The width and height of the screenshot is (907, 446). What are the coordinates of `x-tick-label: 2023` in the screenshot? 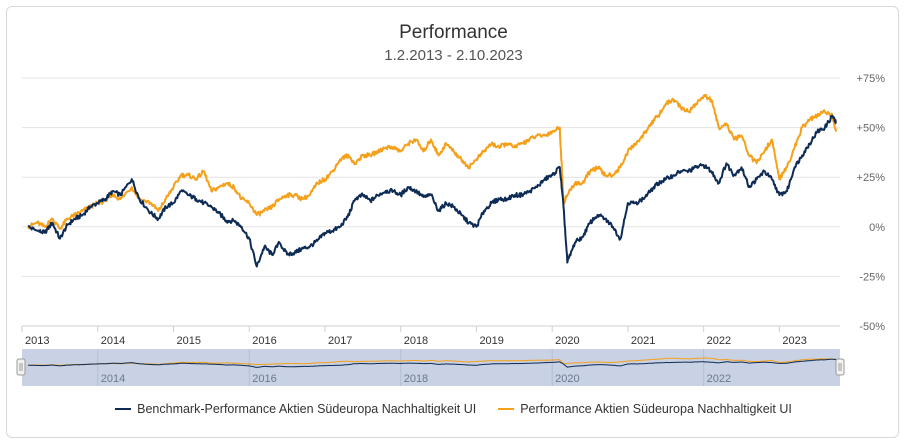 It's located at (794, 341).